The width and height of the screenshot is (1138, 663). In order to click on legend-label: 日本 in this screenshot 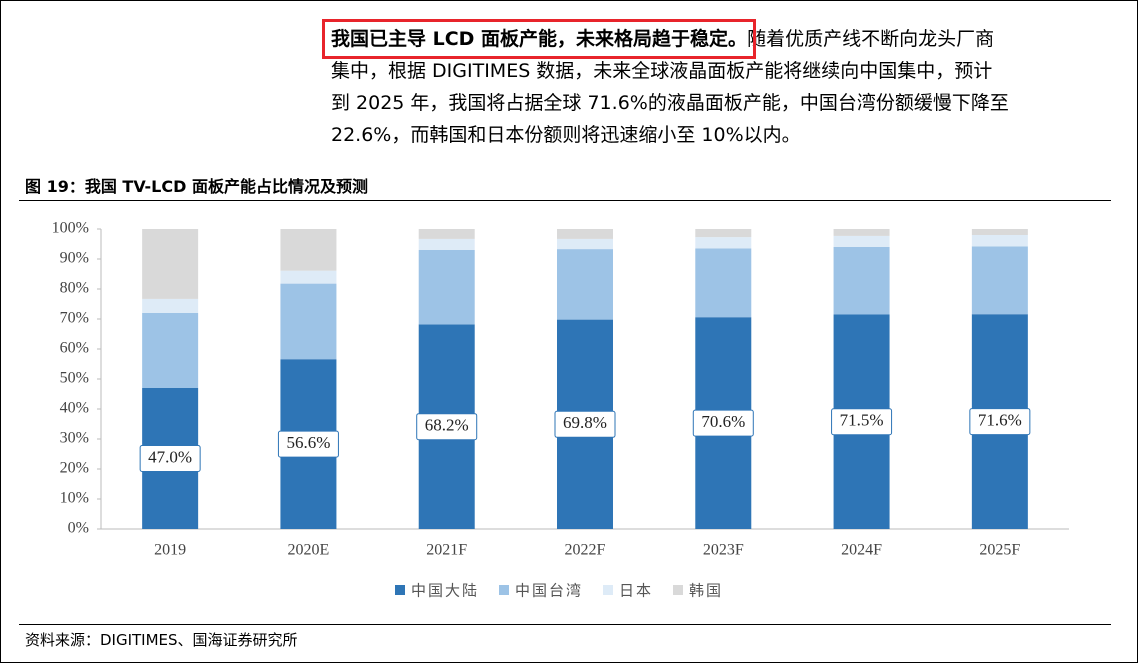, I will do `click(636, 591)`.